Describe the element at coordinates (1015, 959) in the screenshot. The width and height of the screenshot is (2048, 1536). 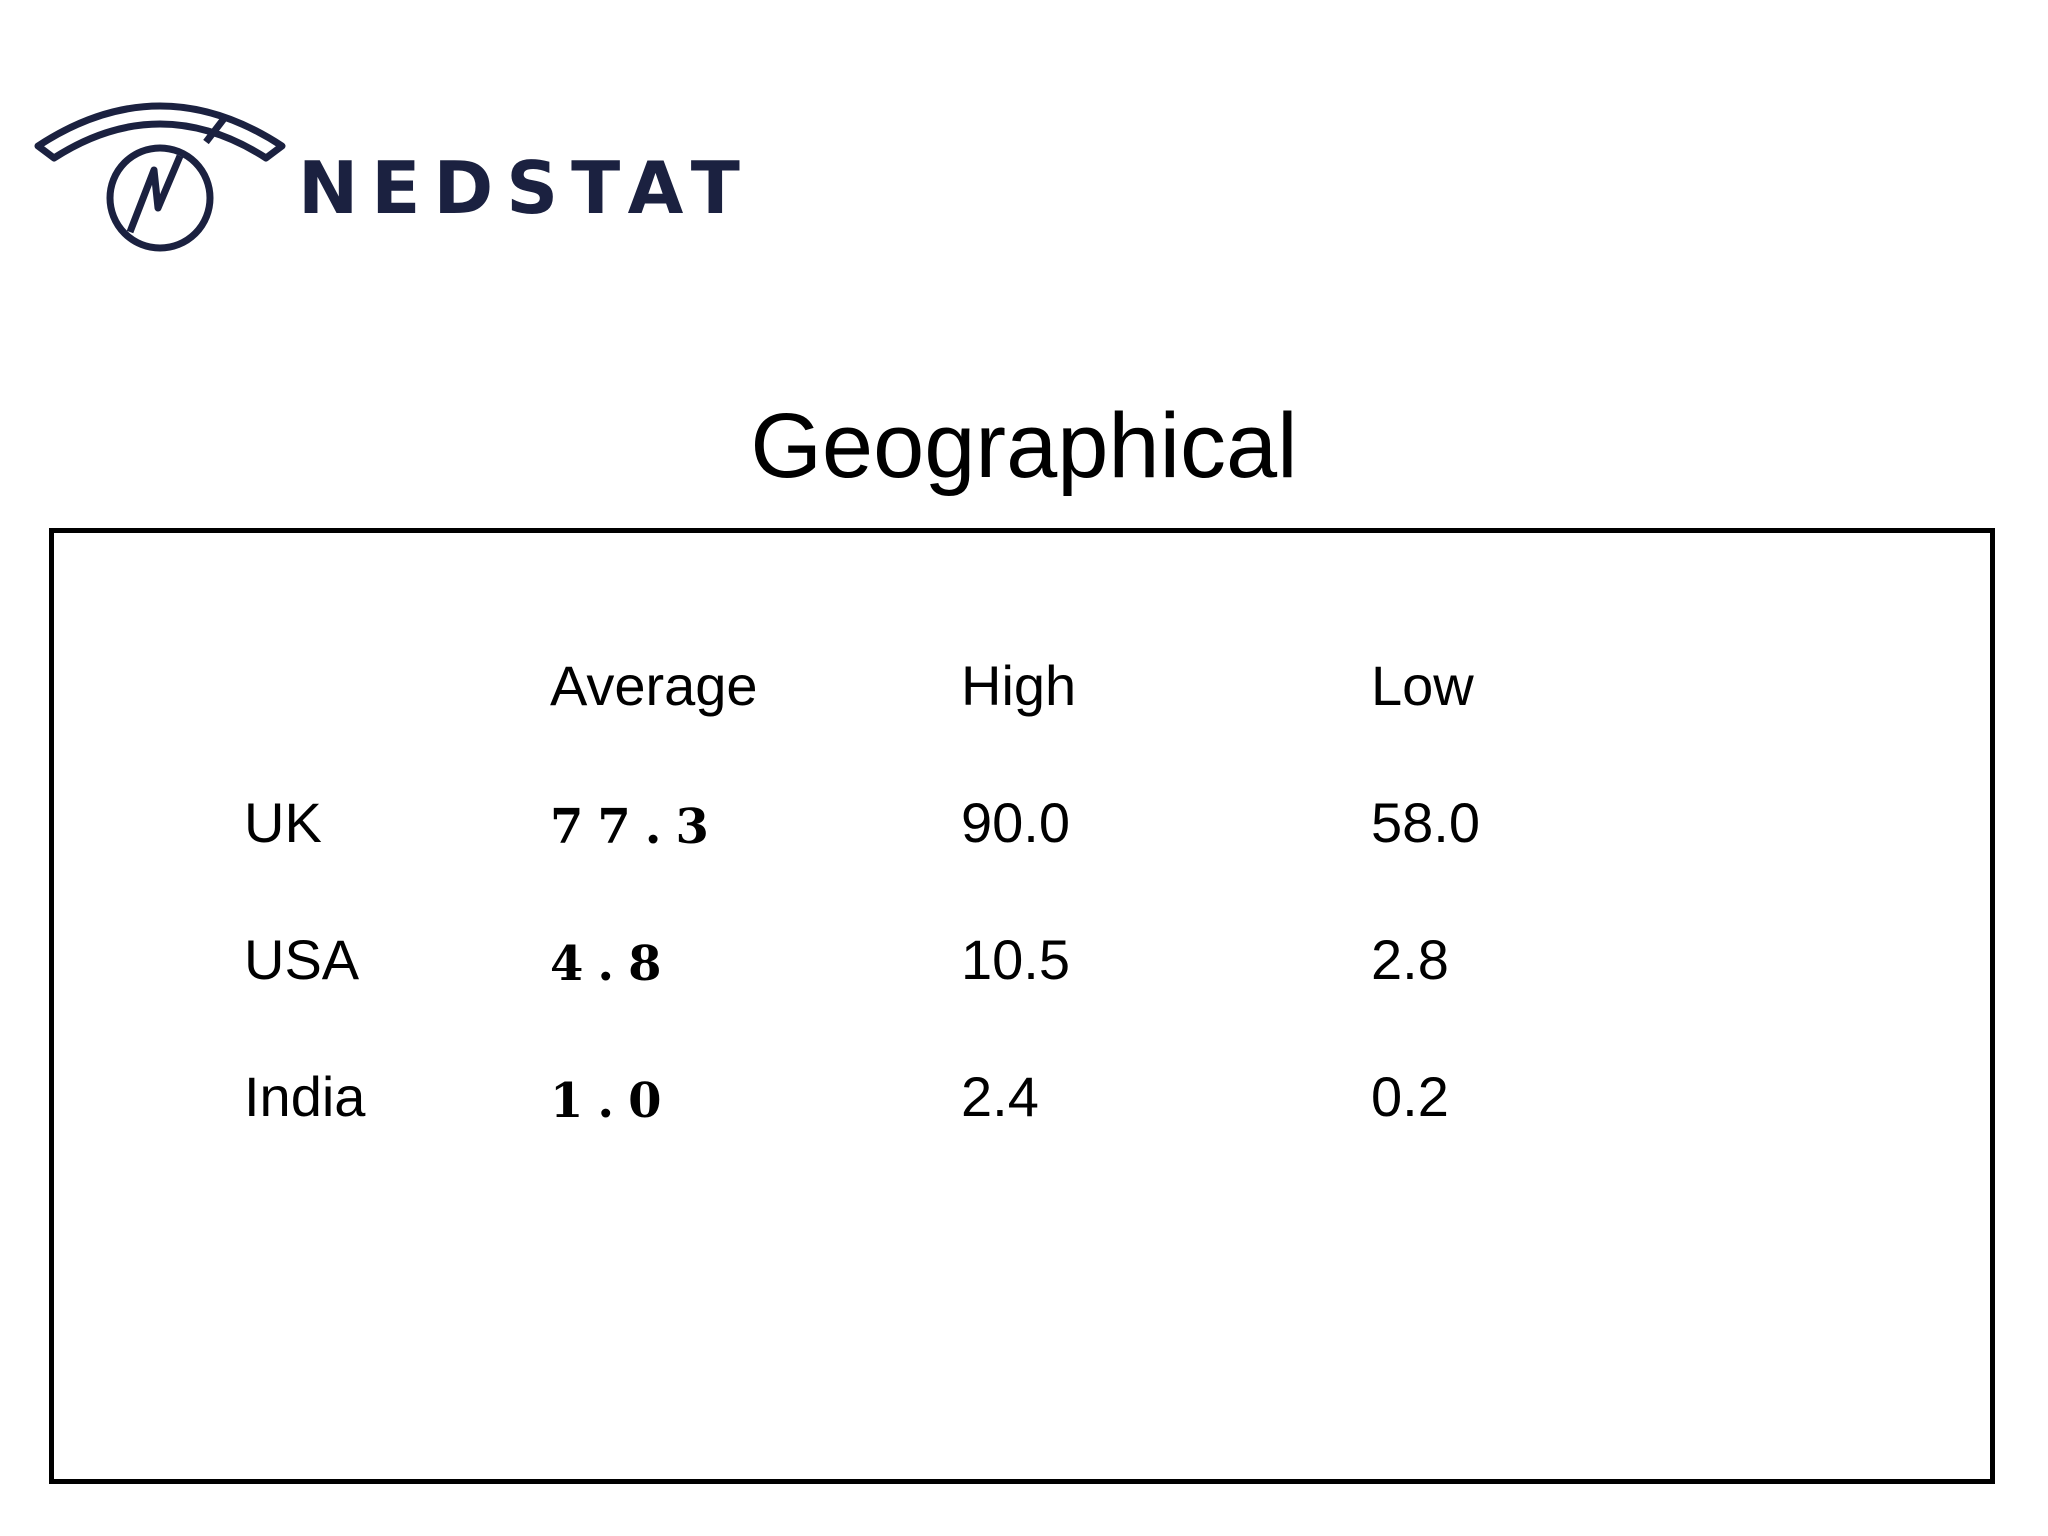
I see `cell-usa-high: 10.5` at that location.